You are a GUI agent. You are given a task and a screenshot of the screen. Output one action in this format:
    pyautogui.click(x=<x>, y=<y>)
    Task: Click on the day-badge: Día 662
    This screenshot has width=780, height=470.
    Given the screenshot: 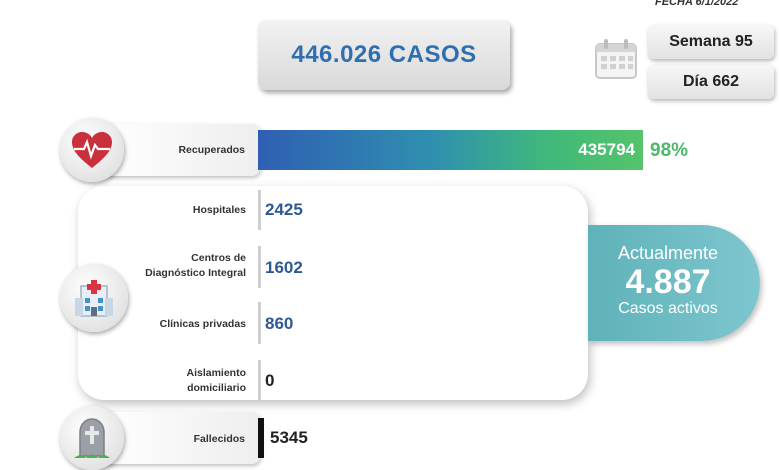 What is the action you would take?
    pyautogui.click(x=711, y=82)
    